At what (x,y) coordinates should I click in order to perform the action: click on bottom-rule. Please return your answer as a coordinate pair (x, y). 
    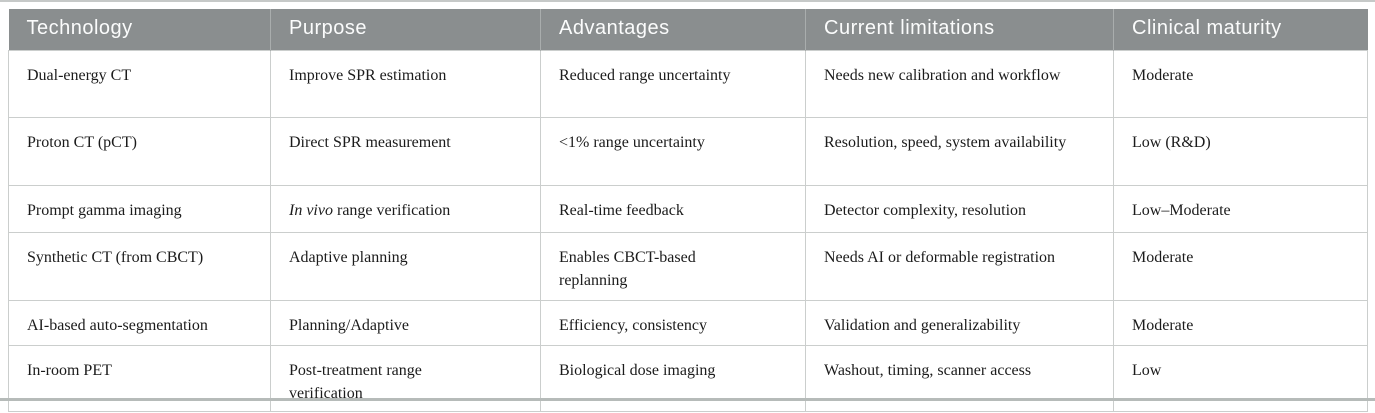
    Looking at the image, I should click on (687, 399).